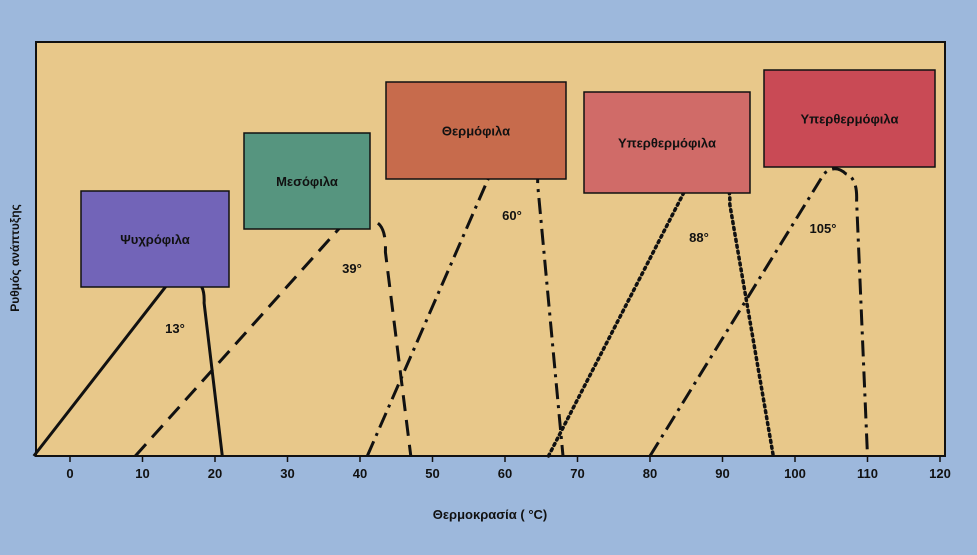 Image resolution: width=977 pixels, height=555 pixels. I want to click on x-tick-label: 0, so click(69, 473).